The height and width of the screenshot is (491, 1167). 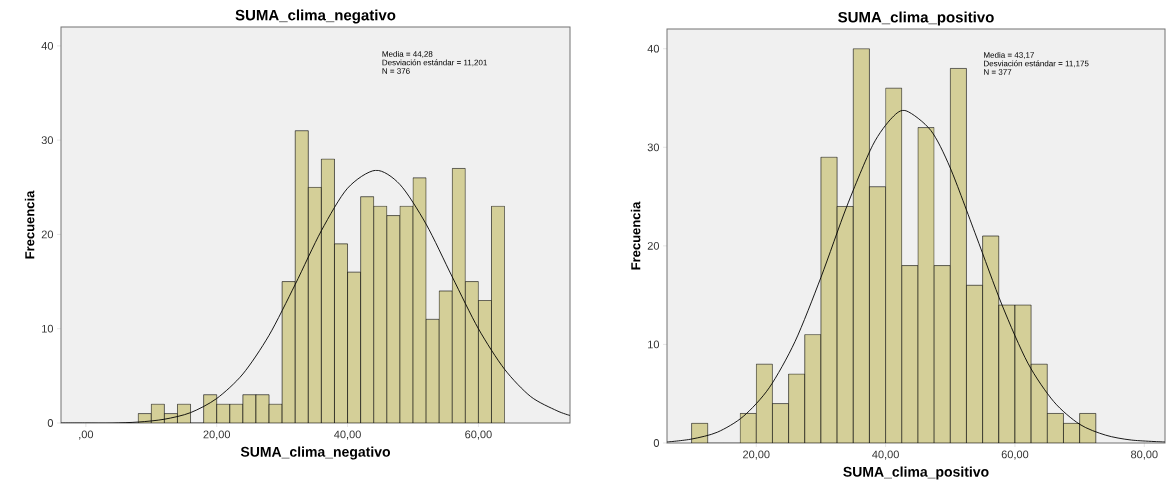 What do you see at coordinates (86, 435) in the screenshot?
I see `x-tick-label: ,00` at bounding box center [86, 435].